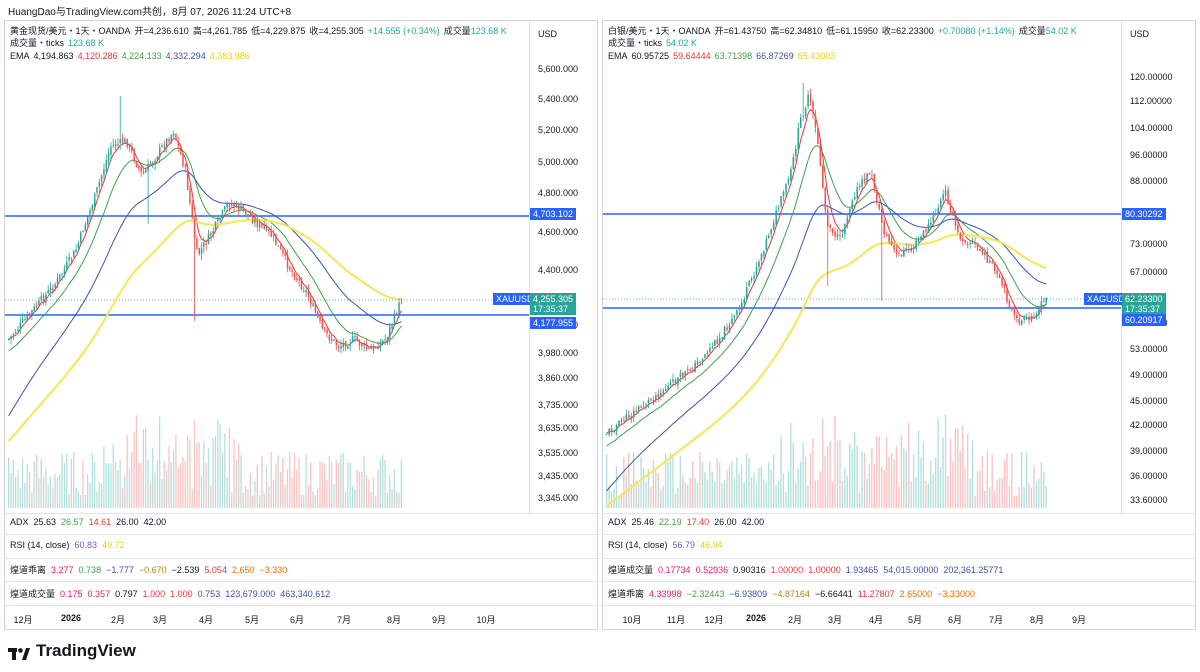  What do you see at coordinates (654, 43) in the screenshot?
I see `silver-volume-legend: 成交量・ticks 54.02 K` at bounding box center [654, 43].